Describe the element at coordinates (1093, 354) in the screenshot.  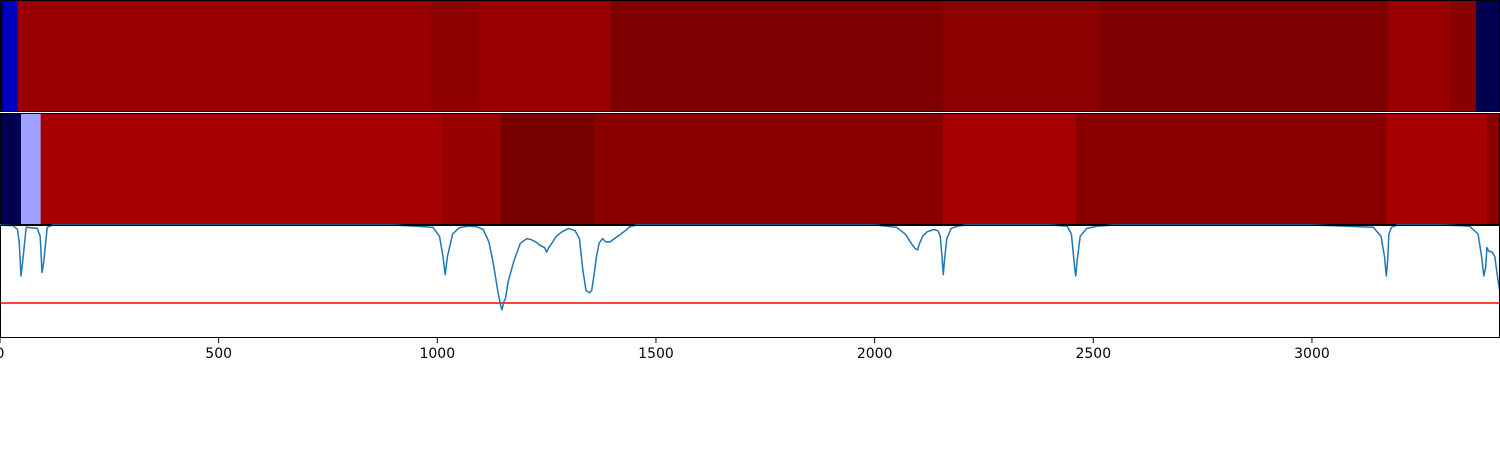
I see `x-tick-label: 2500` at that location.